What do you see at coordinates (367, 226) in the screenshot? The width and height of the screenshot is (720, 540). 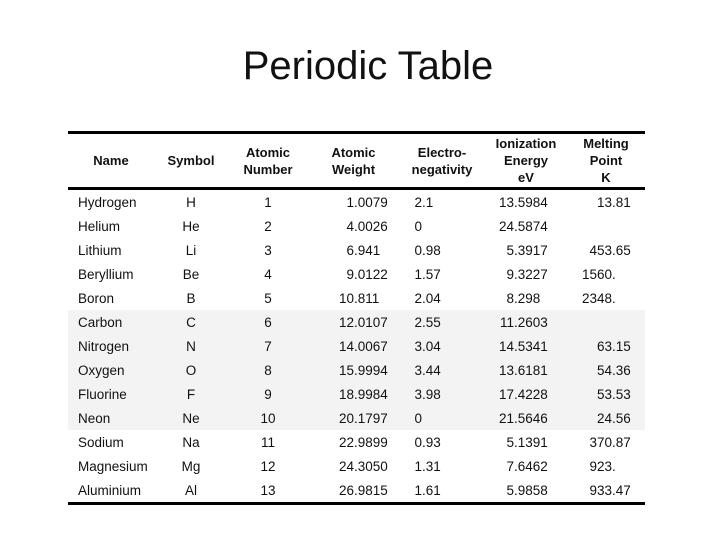 I see `cell-atomic-weight: 4.0026` at bounding box center [367, 226].